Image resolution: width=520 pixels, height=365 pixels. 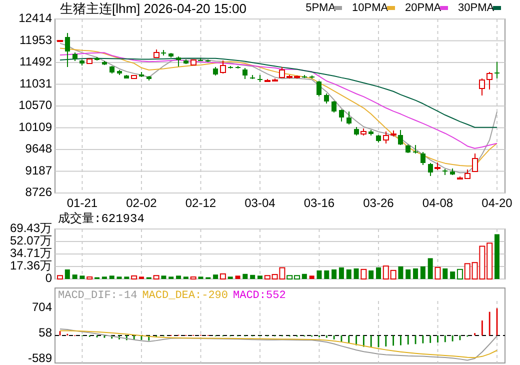 I want to click on legend-label: 30PMA, so click(x=476, y=8).